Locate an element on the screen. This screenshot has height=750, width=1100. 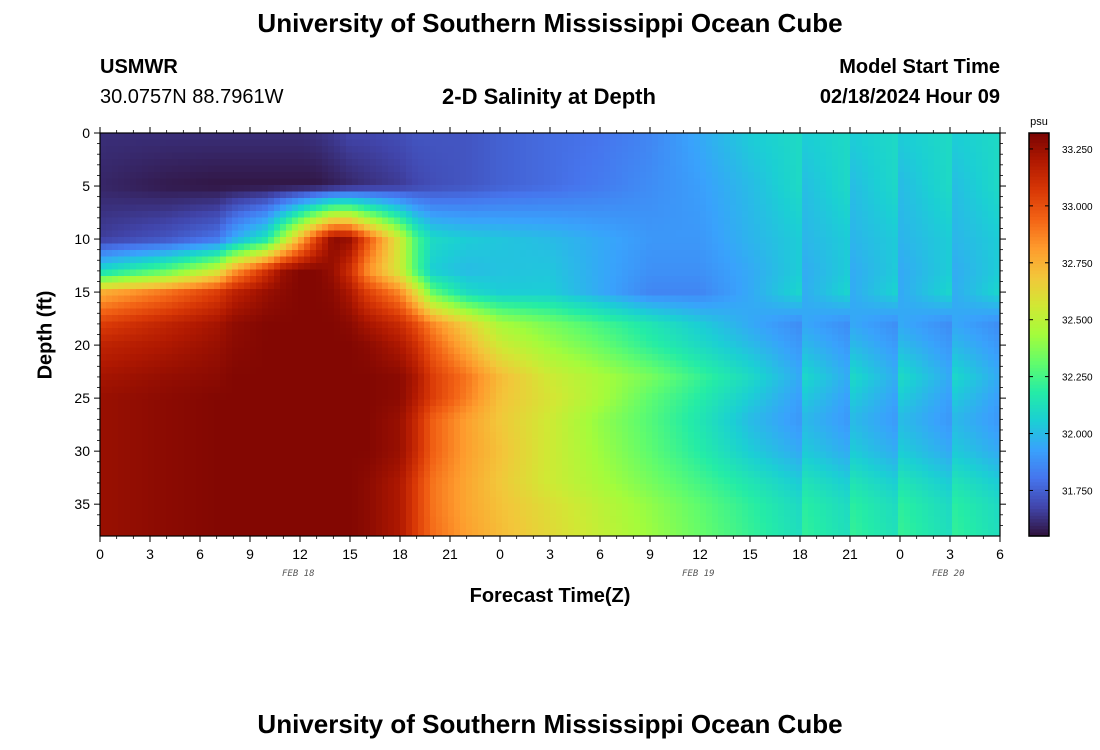
plot-title: 2-D Salinity at Depth is located at coordinates (549, 96).